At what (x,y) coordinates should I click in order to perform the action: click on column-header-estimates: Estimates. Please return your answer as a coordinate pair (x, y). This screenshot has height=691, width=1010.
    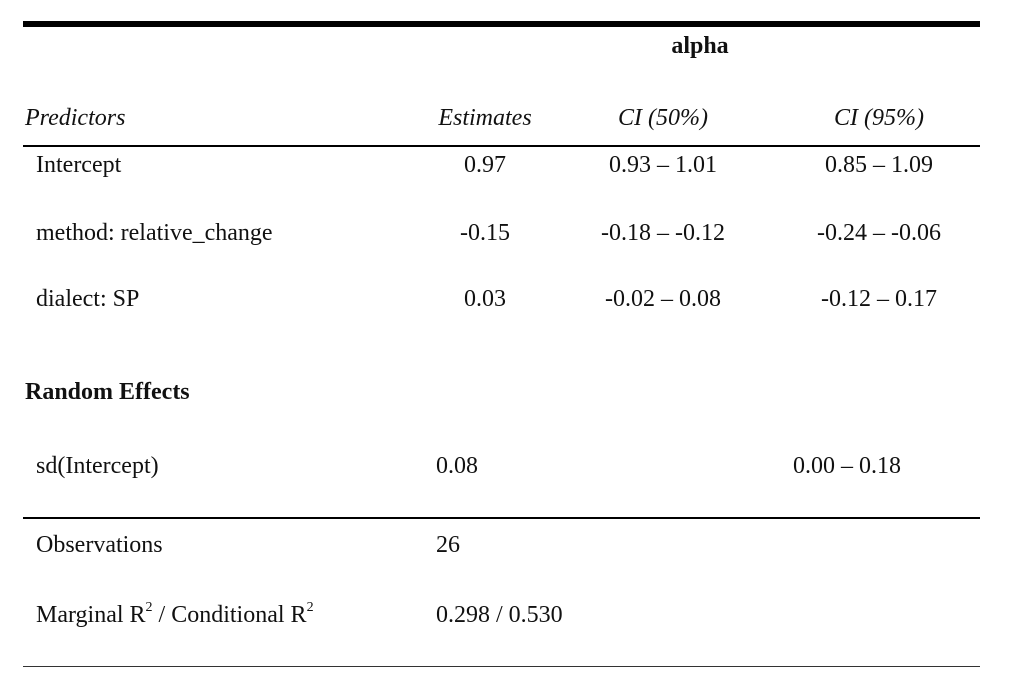
    Looking at the image, I should click on (485, 118).